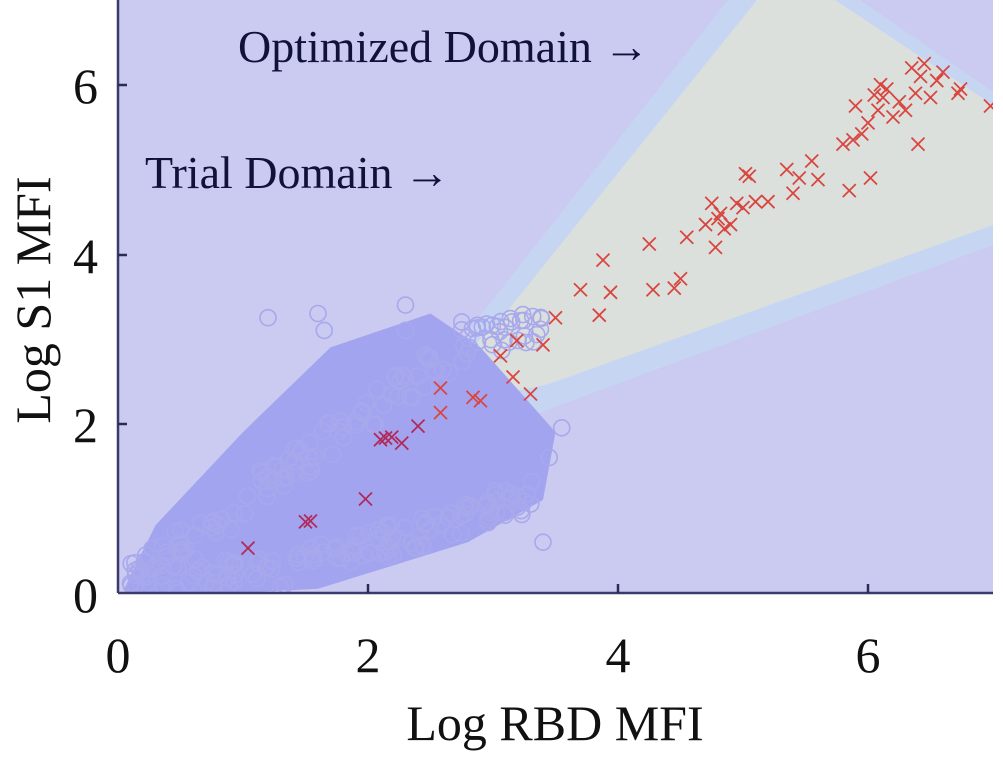  Describe the element at coordinates (85, 256) in the screenshot. I see `y-tick-label-4: 4` at that location.